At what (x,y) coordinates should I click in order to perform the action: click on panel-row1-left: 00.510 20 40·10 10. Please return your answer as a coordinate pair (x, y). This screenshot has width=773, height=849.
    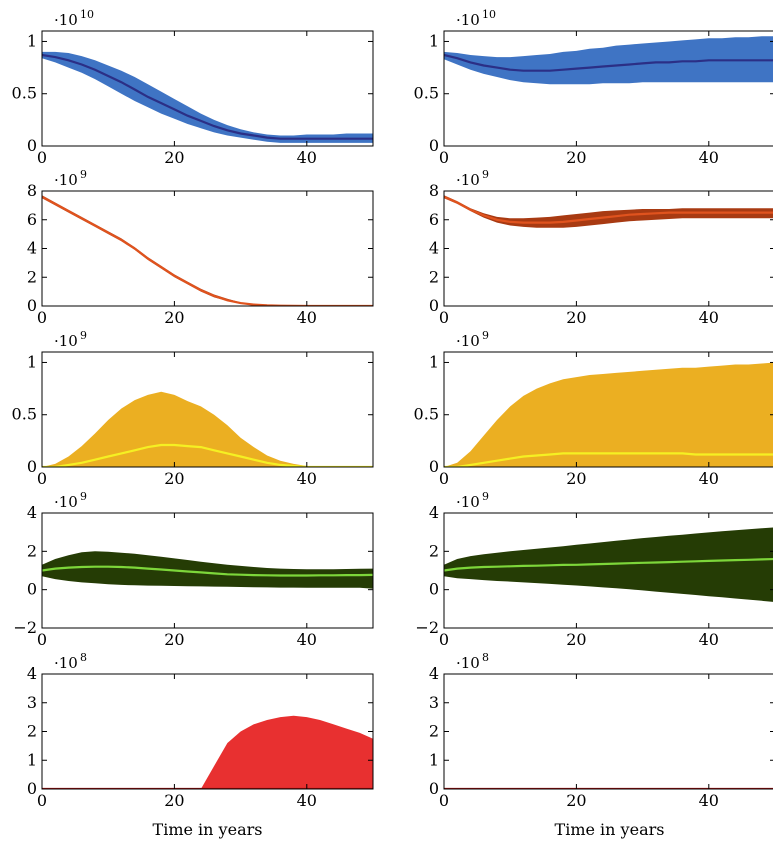
    Looking at the image, I should click on (193, 87).